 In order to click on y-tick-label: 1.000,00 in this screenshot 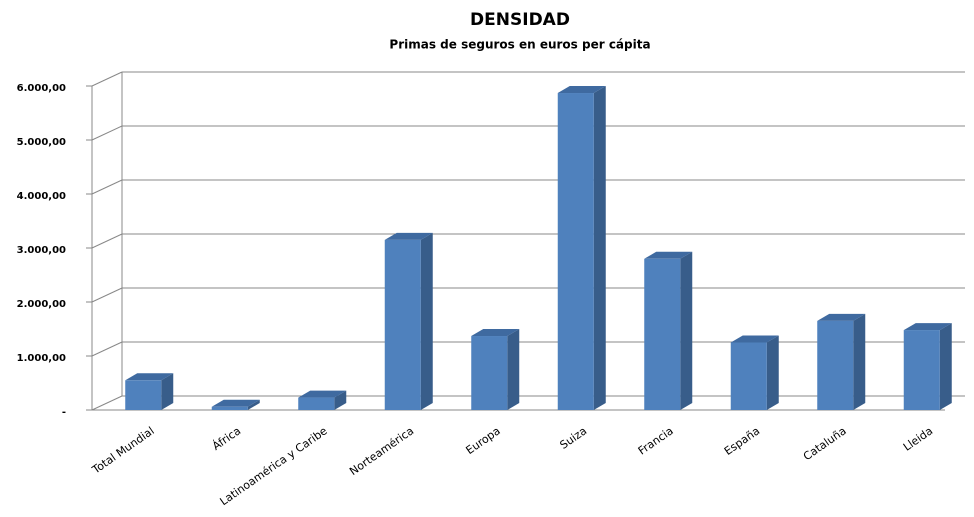, I will do `click(41, 358)`.